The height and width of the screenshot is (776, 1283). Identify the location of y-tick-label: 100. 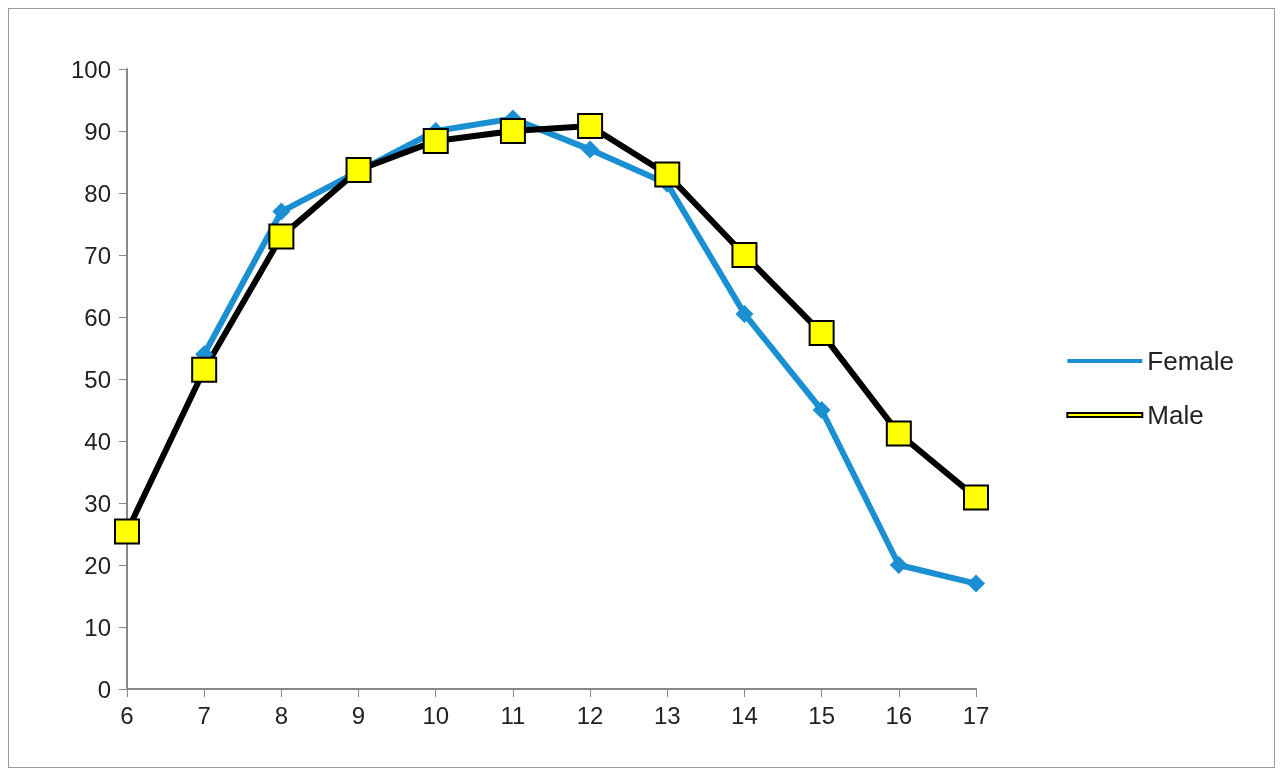
(90, 69).